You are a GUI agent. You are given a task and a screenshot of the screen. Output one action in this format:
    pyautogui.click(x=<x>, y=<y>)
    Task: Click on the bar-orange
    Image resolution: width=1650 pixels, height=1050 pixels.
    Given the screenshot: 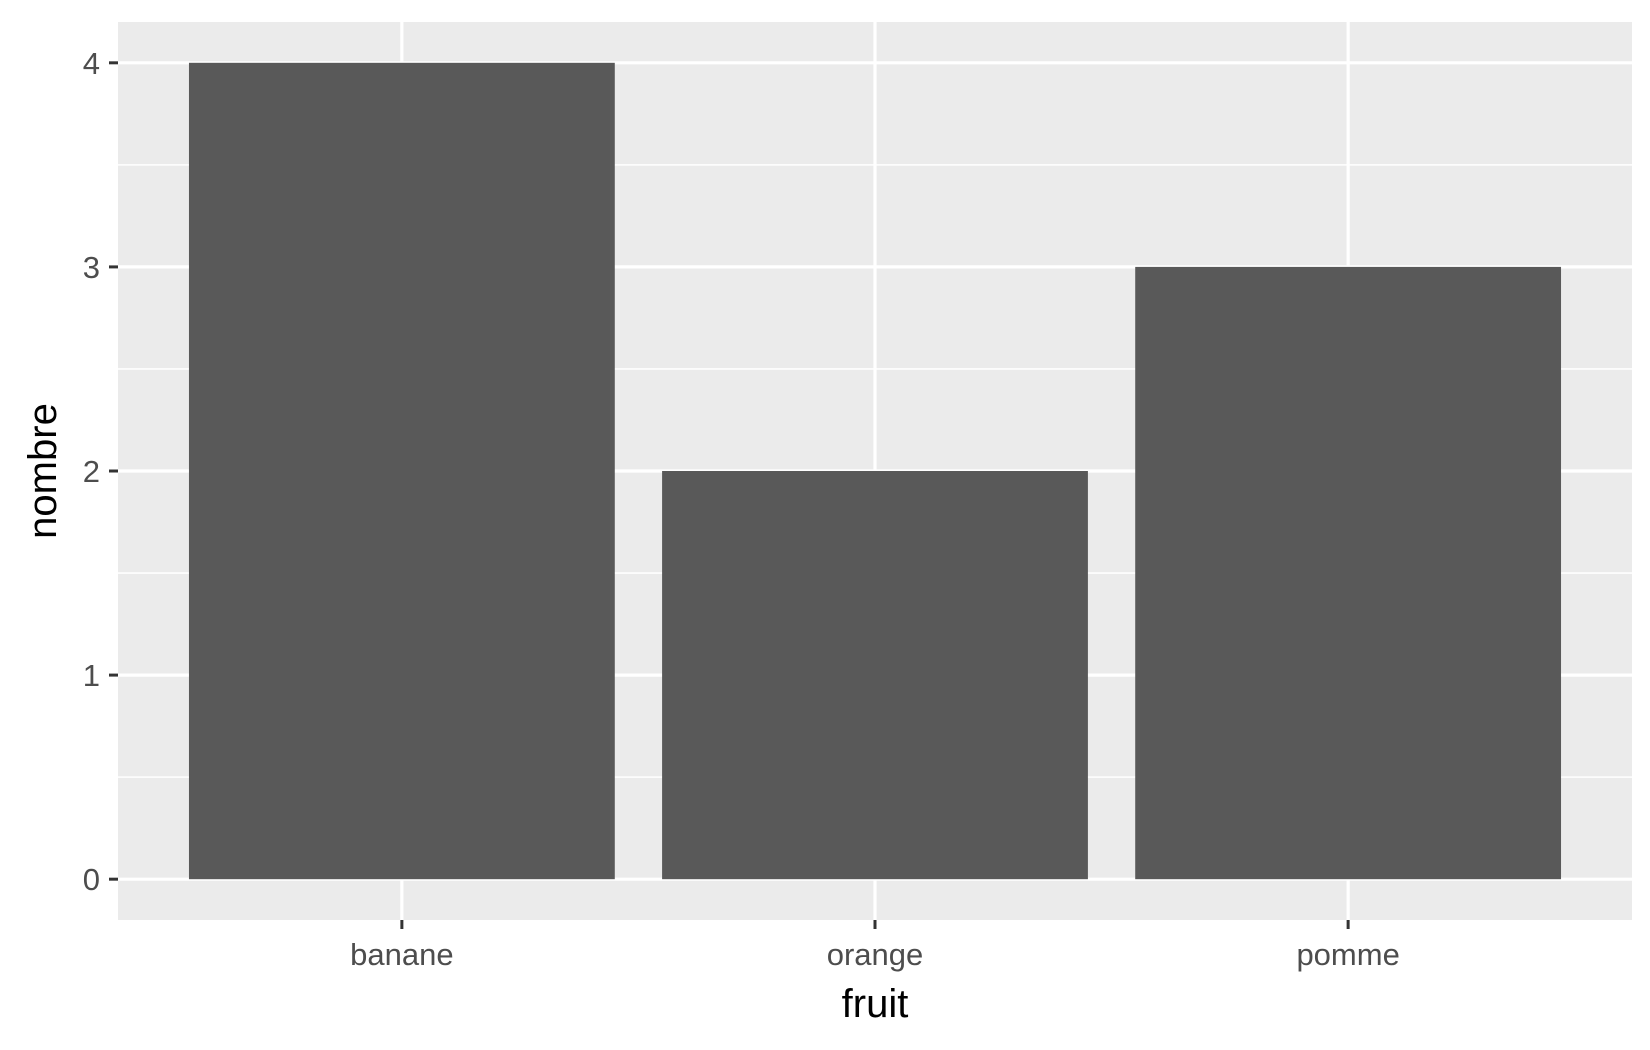 What is the action you would take?
    pyautogui.click(x=875, y=675)
    